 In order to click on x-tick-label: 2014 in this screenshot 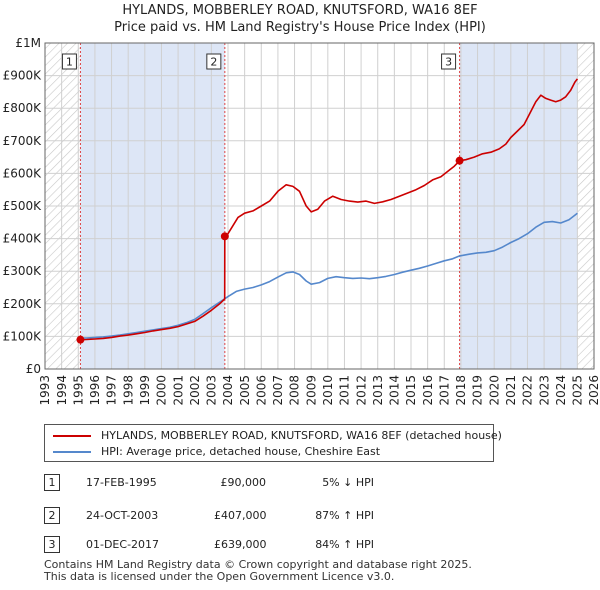, I will do `click(395, 390)`.